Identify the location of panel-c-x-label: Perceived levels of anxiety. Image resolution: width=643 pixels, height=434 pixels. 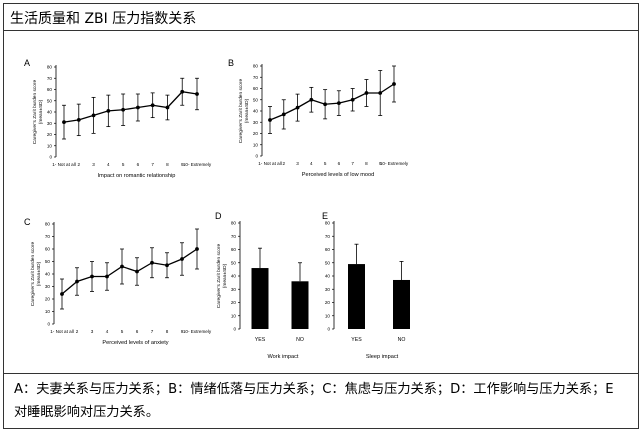
(135, 343).